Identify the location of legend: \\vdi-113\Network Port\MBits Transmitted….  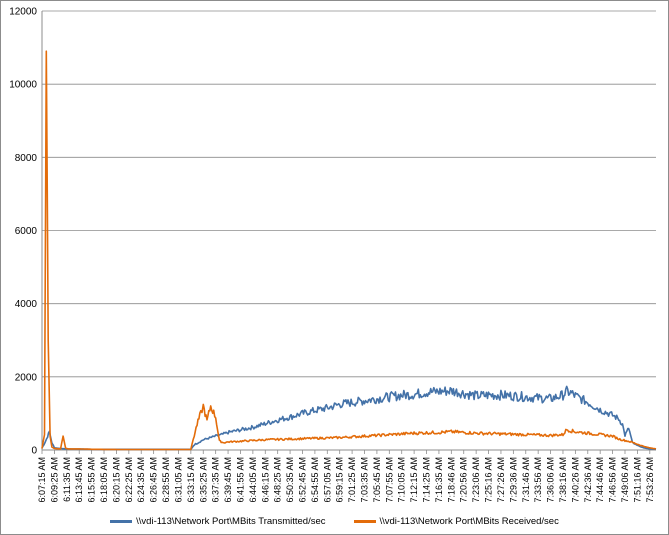
(334, 521).